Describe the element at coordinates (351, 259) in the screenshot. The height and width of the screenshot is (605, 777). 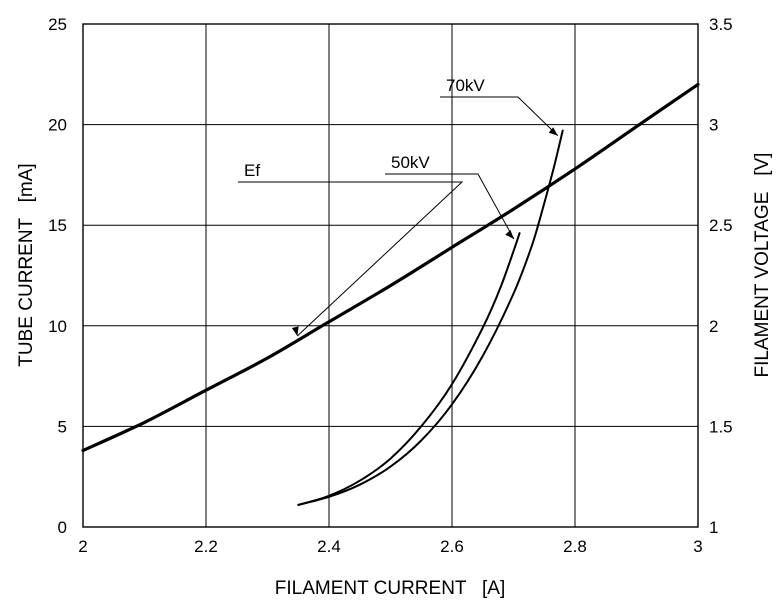
I see `leader-line-ef` at that location.